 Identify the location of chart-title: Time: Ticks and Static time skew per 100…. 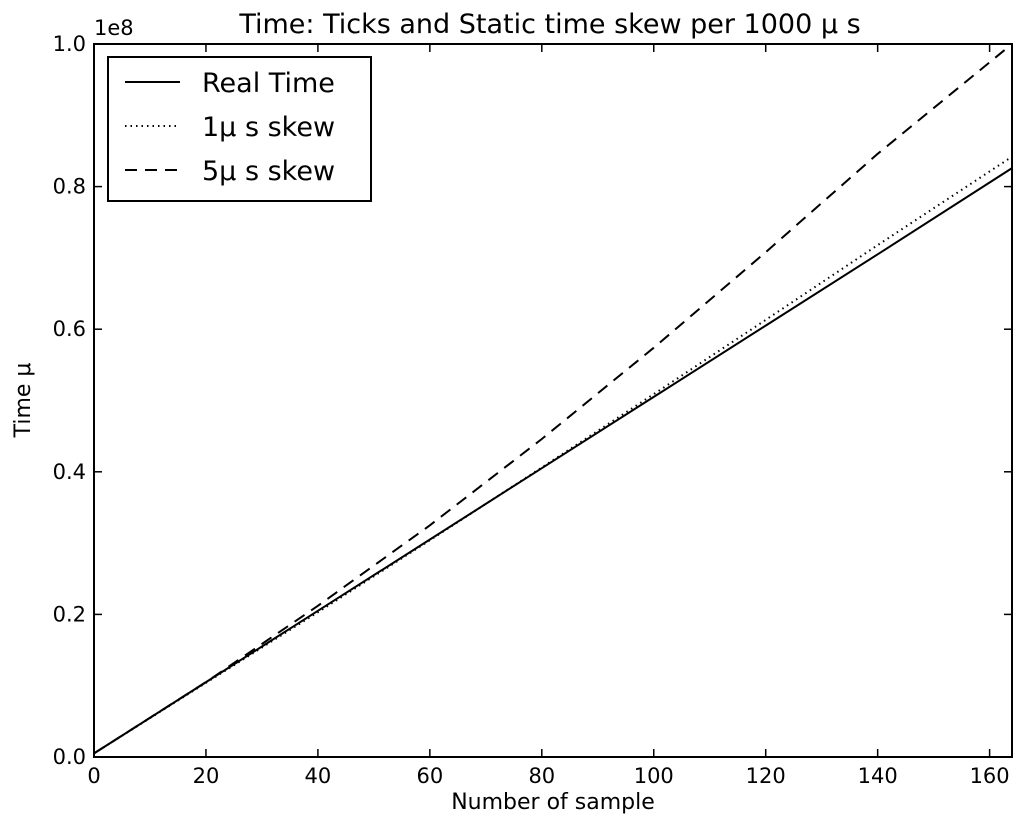
(549, 24).